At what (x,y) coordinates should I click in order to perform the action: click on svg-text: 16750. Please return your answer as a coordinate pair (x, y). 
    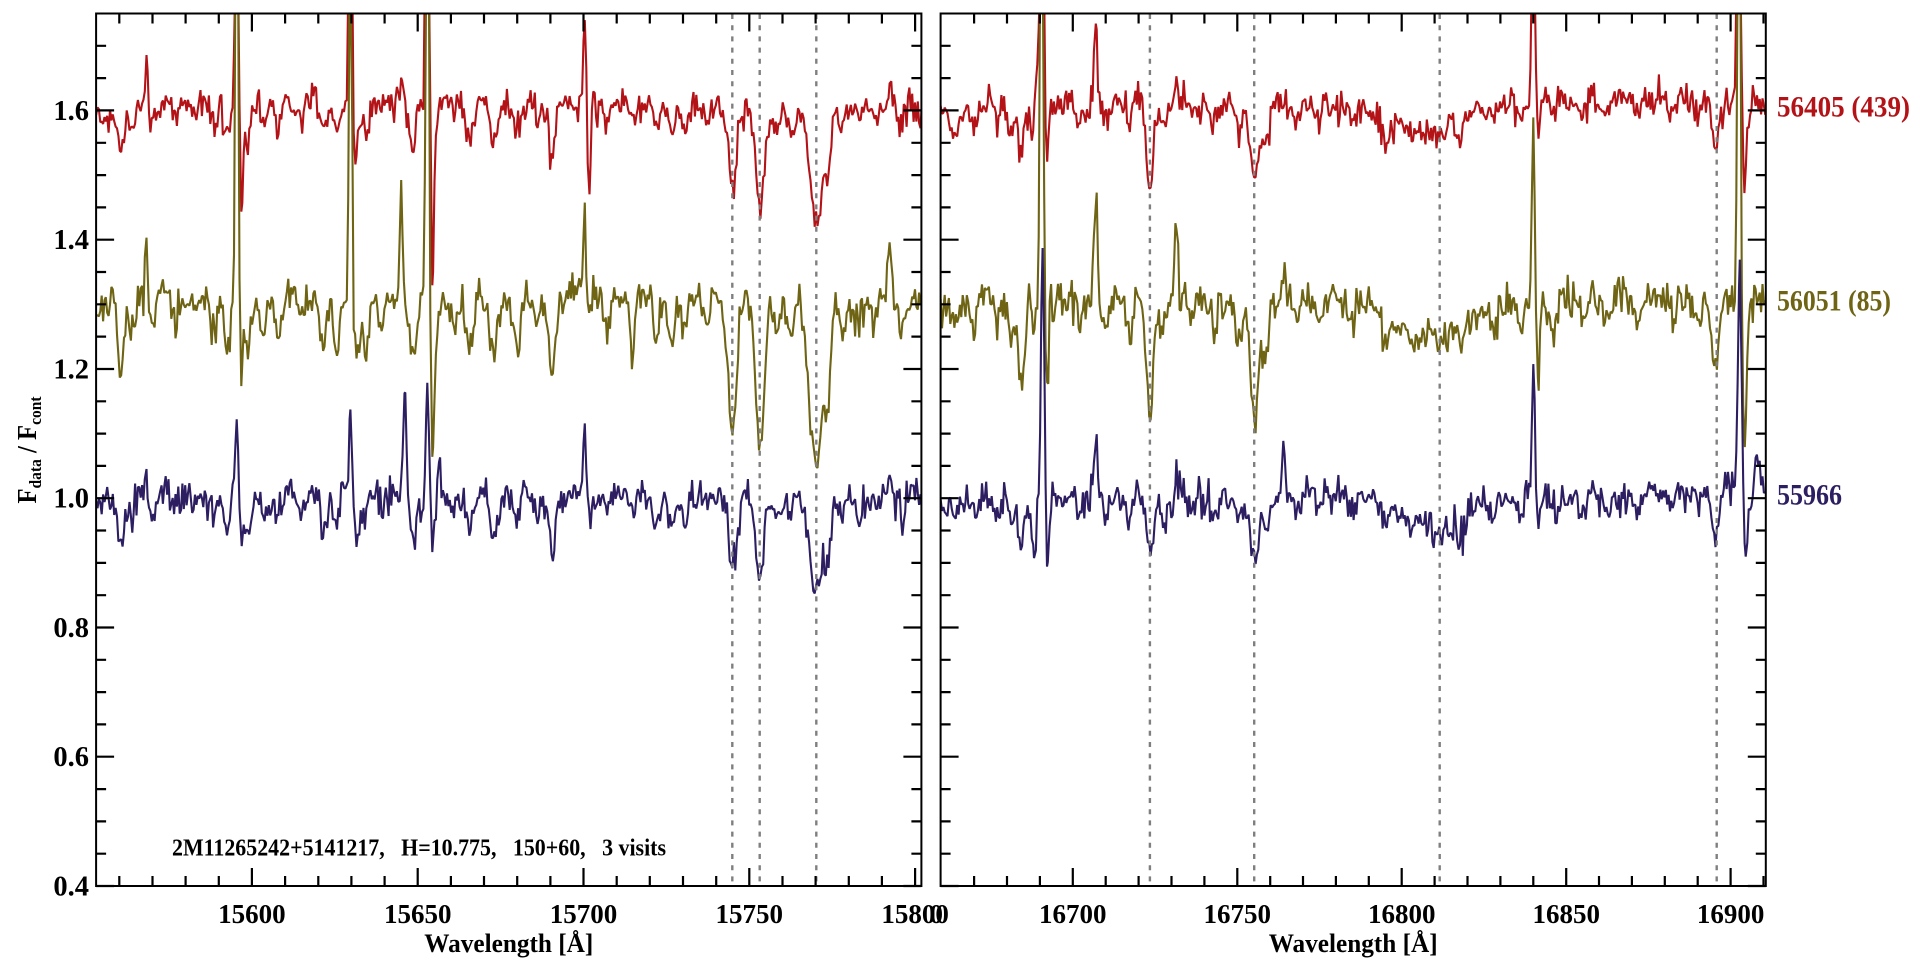
    Looking at the image, I should click on (1238, 914).